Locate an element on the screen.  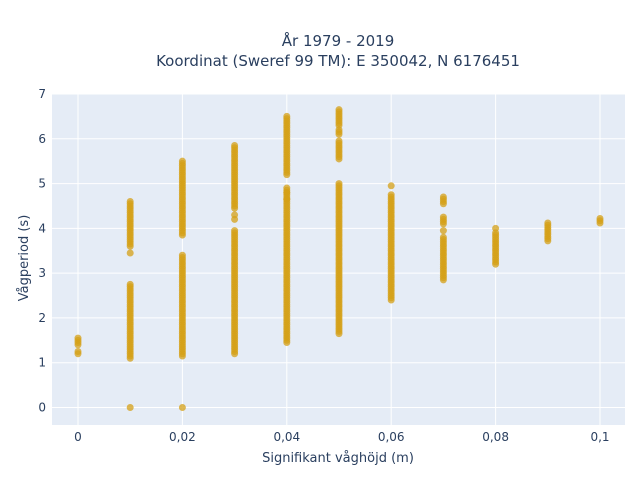
y-tick-label: 6 is located at coordinates (42, 139).